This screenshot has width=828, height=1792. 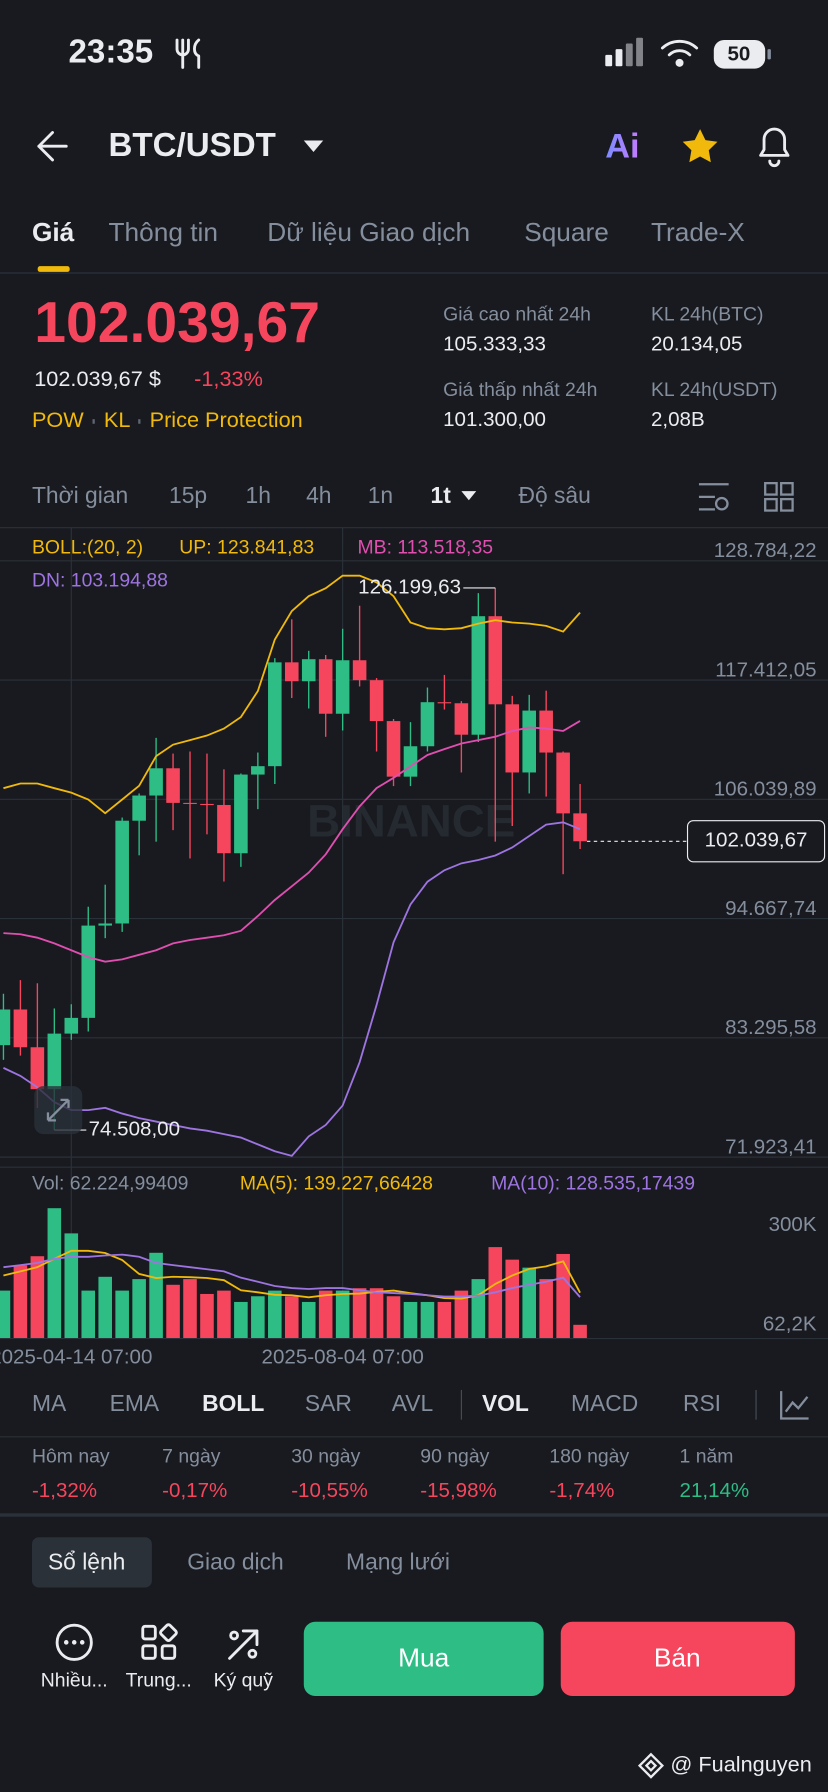 I want to click on period-label: 7 ngày, so click(x=191, y=1456).